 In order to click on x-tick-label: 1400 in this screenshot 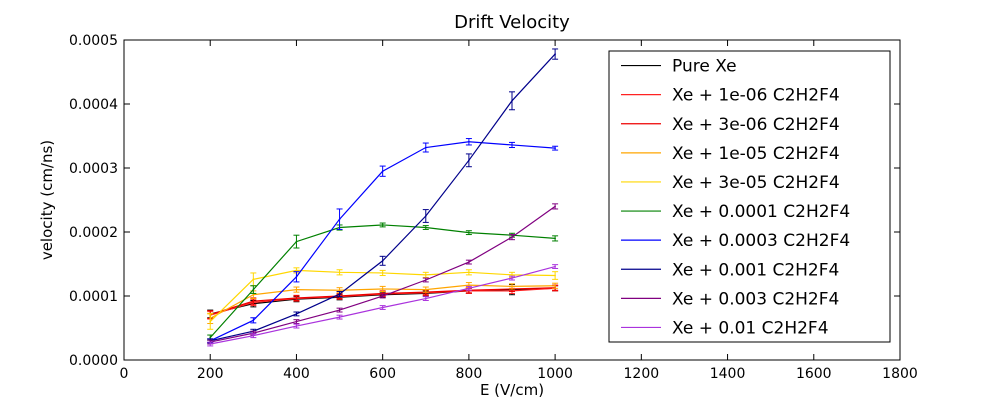, I will do `click(728, 374)`.